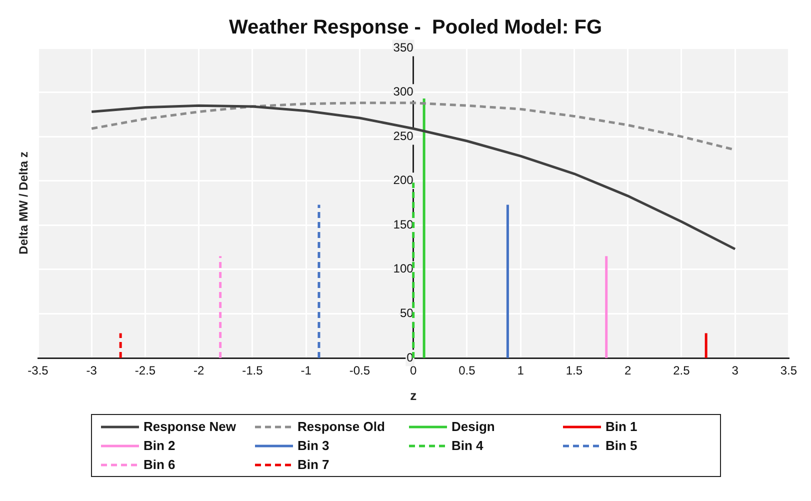  I want to click on x-tick-label: -1, so click(306, 371).